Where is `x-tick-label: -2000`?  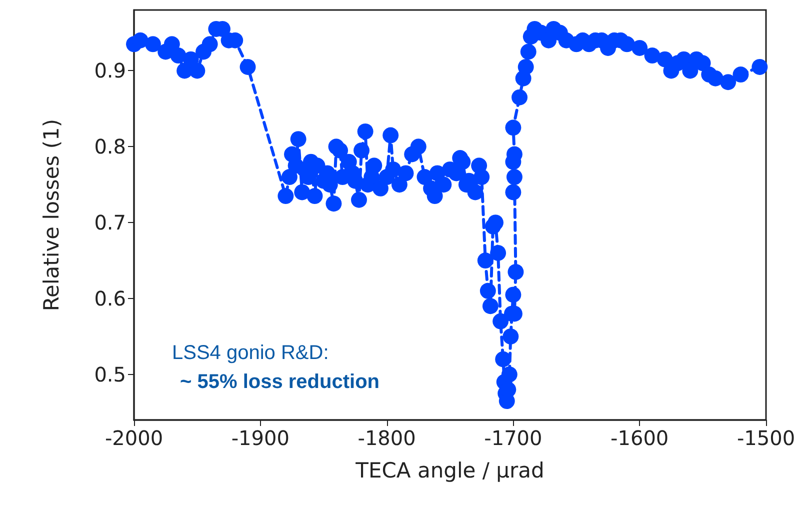 x-tick-label: -2000 is located at coordinates (134, 438).